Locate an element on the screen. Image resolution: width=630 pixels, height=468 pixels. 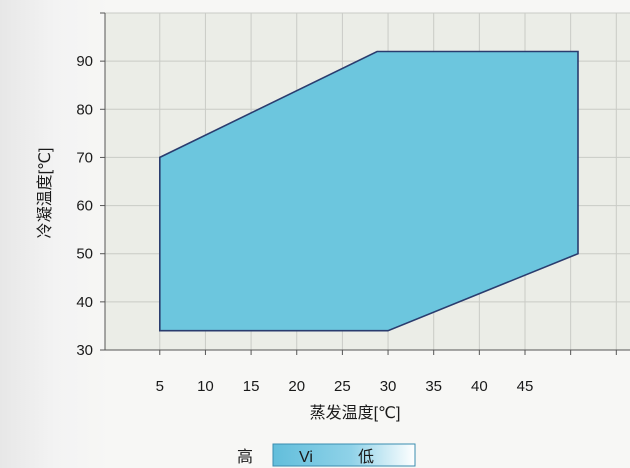
legend-gradient-bar is located at coordinates (344, 455).